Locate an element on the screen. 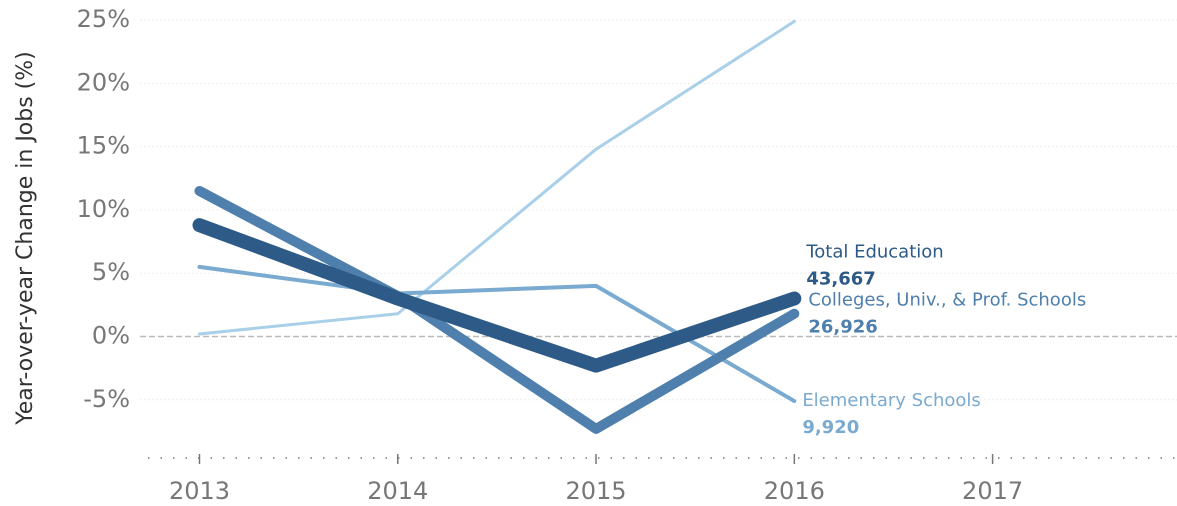 The image size is (1177, 506). series-total: 43,667 is located at coordinates (840, 279).